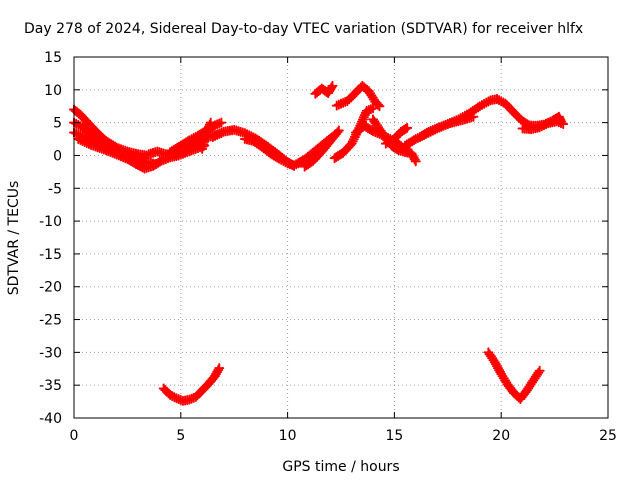 Image resolution: width=640 pixels, height=480 pixels. Describe the element at coordinates (394, 436) in the screenshot. I see `x-tick-label: 15` at that location.